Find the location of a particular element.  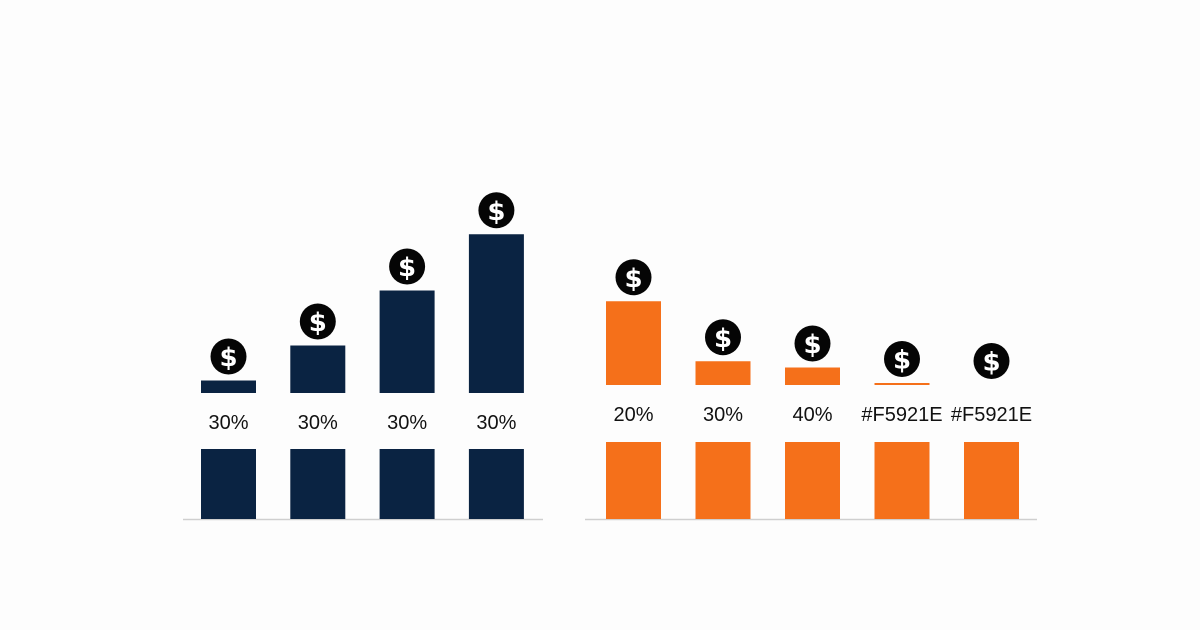

bar-label-2-4: #F5921E is located at coordinates (901, 415).